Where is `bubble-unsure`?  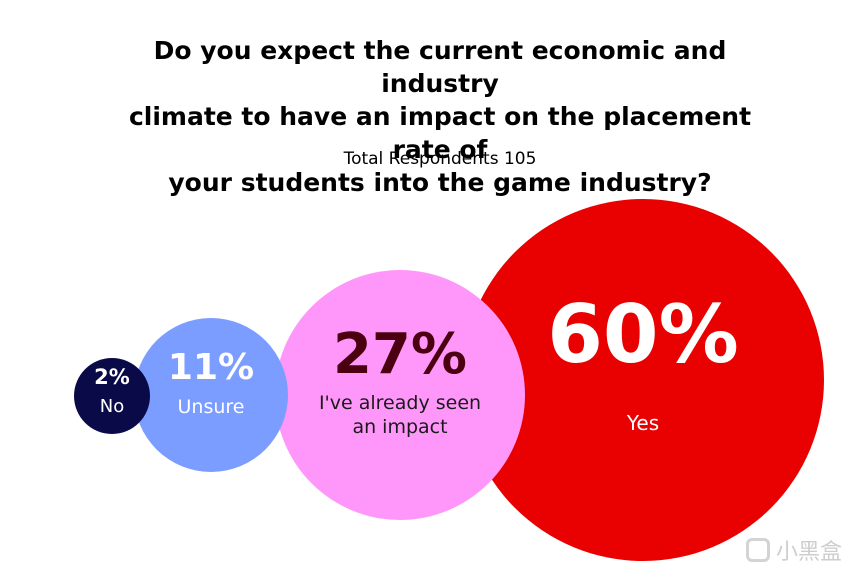
bubble-unsure is located at coordinates (211, 395).